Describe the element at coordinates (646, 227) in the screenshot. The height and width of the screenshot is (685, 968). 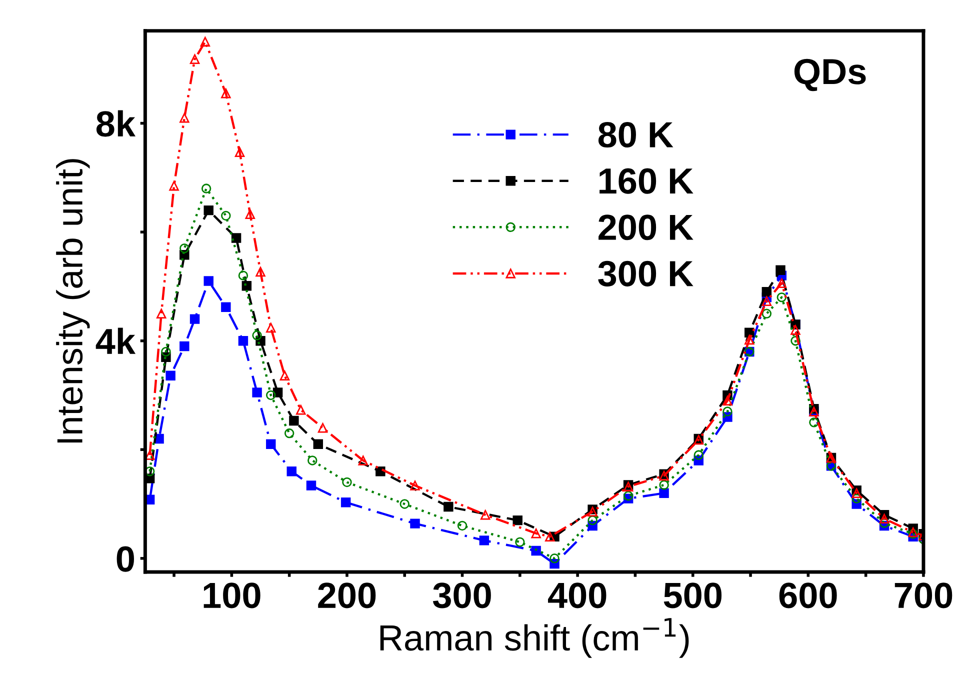
I see `legend-label: 200 K` at that location.